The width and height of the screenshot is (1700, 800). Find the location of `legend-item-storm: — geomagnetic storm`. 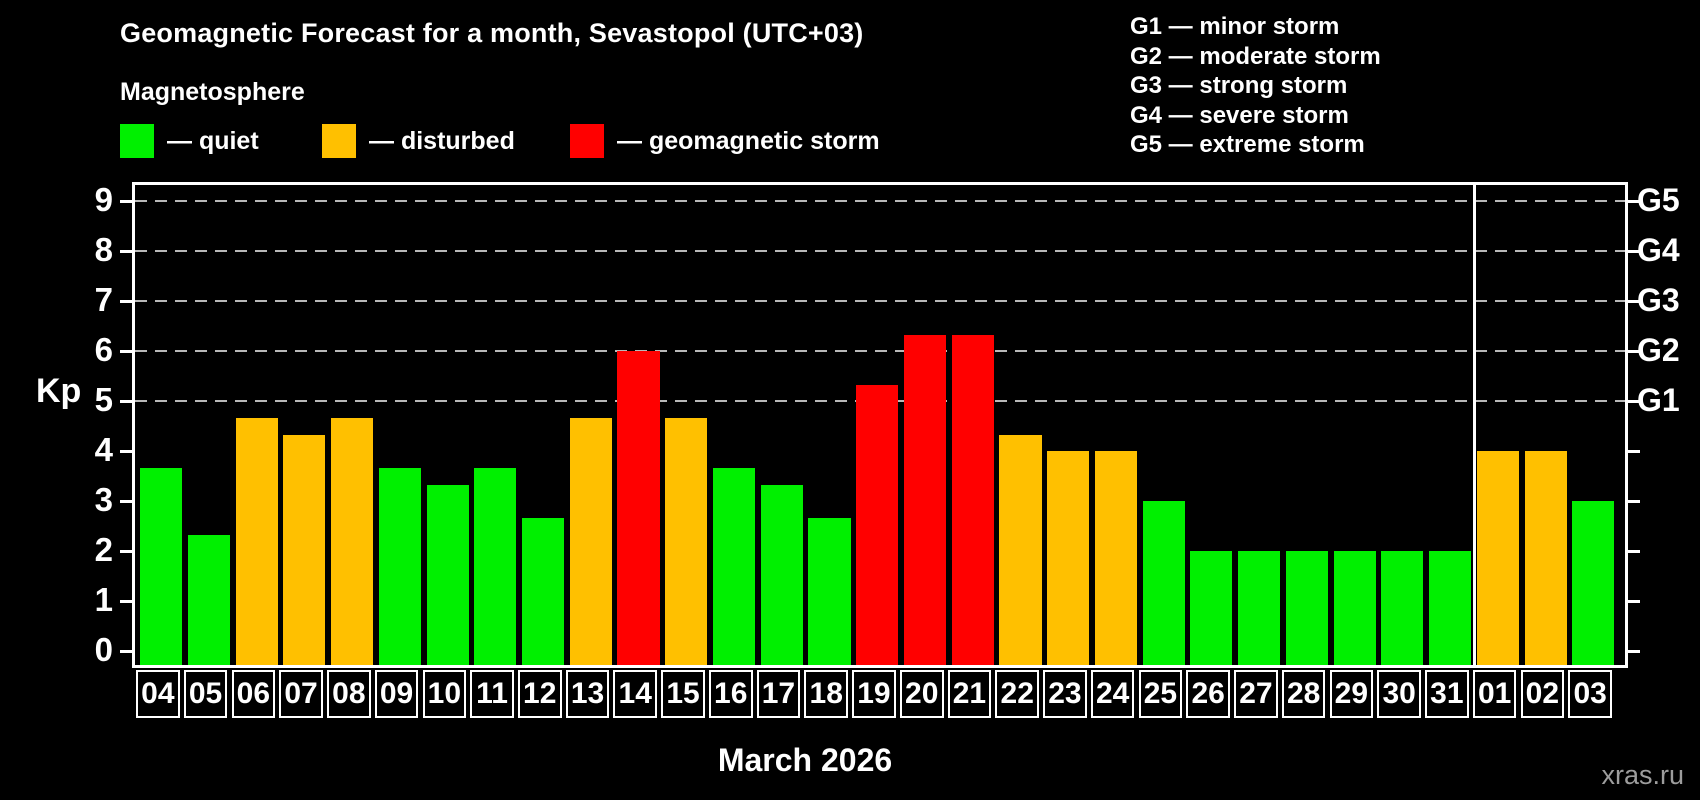

legend-item-storm: — geomagnetic storm is located at coordinates (725, 141).